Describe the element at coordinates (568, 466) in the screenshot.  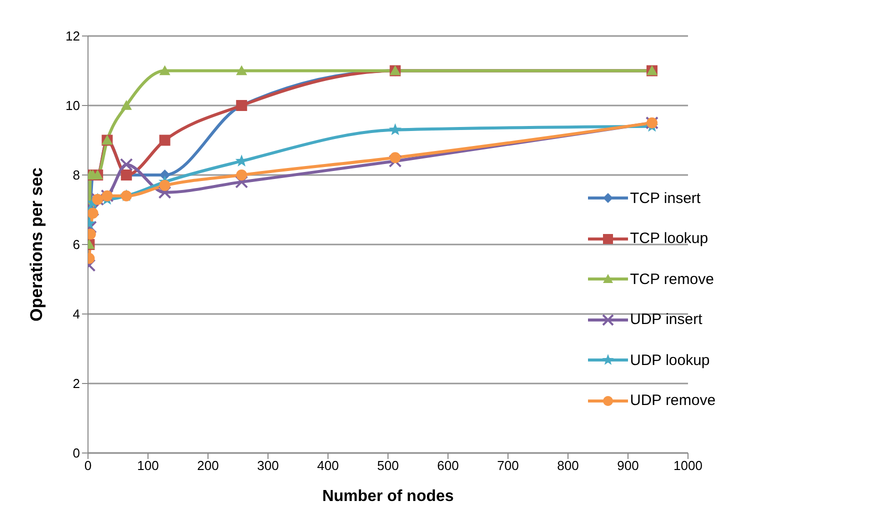
I see `x-tick-label: 800` at that location.